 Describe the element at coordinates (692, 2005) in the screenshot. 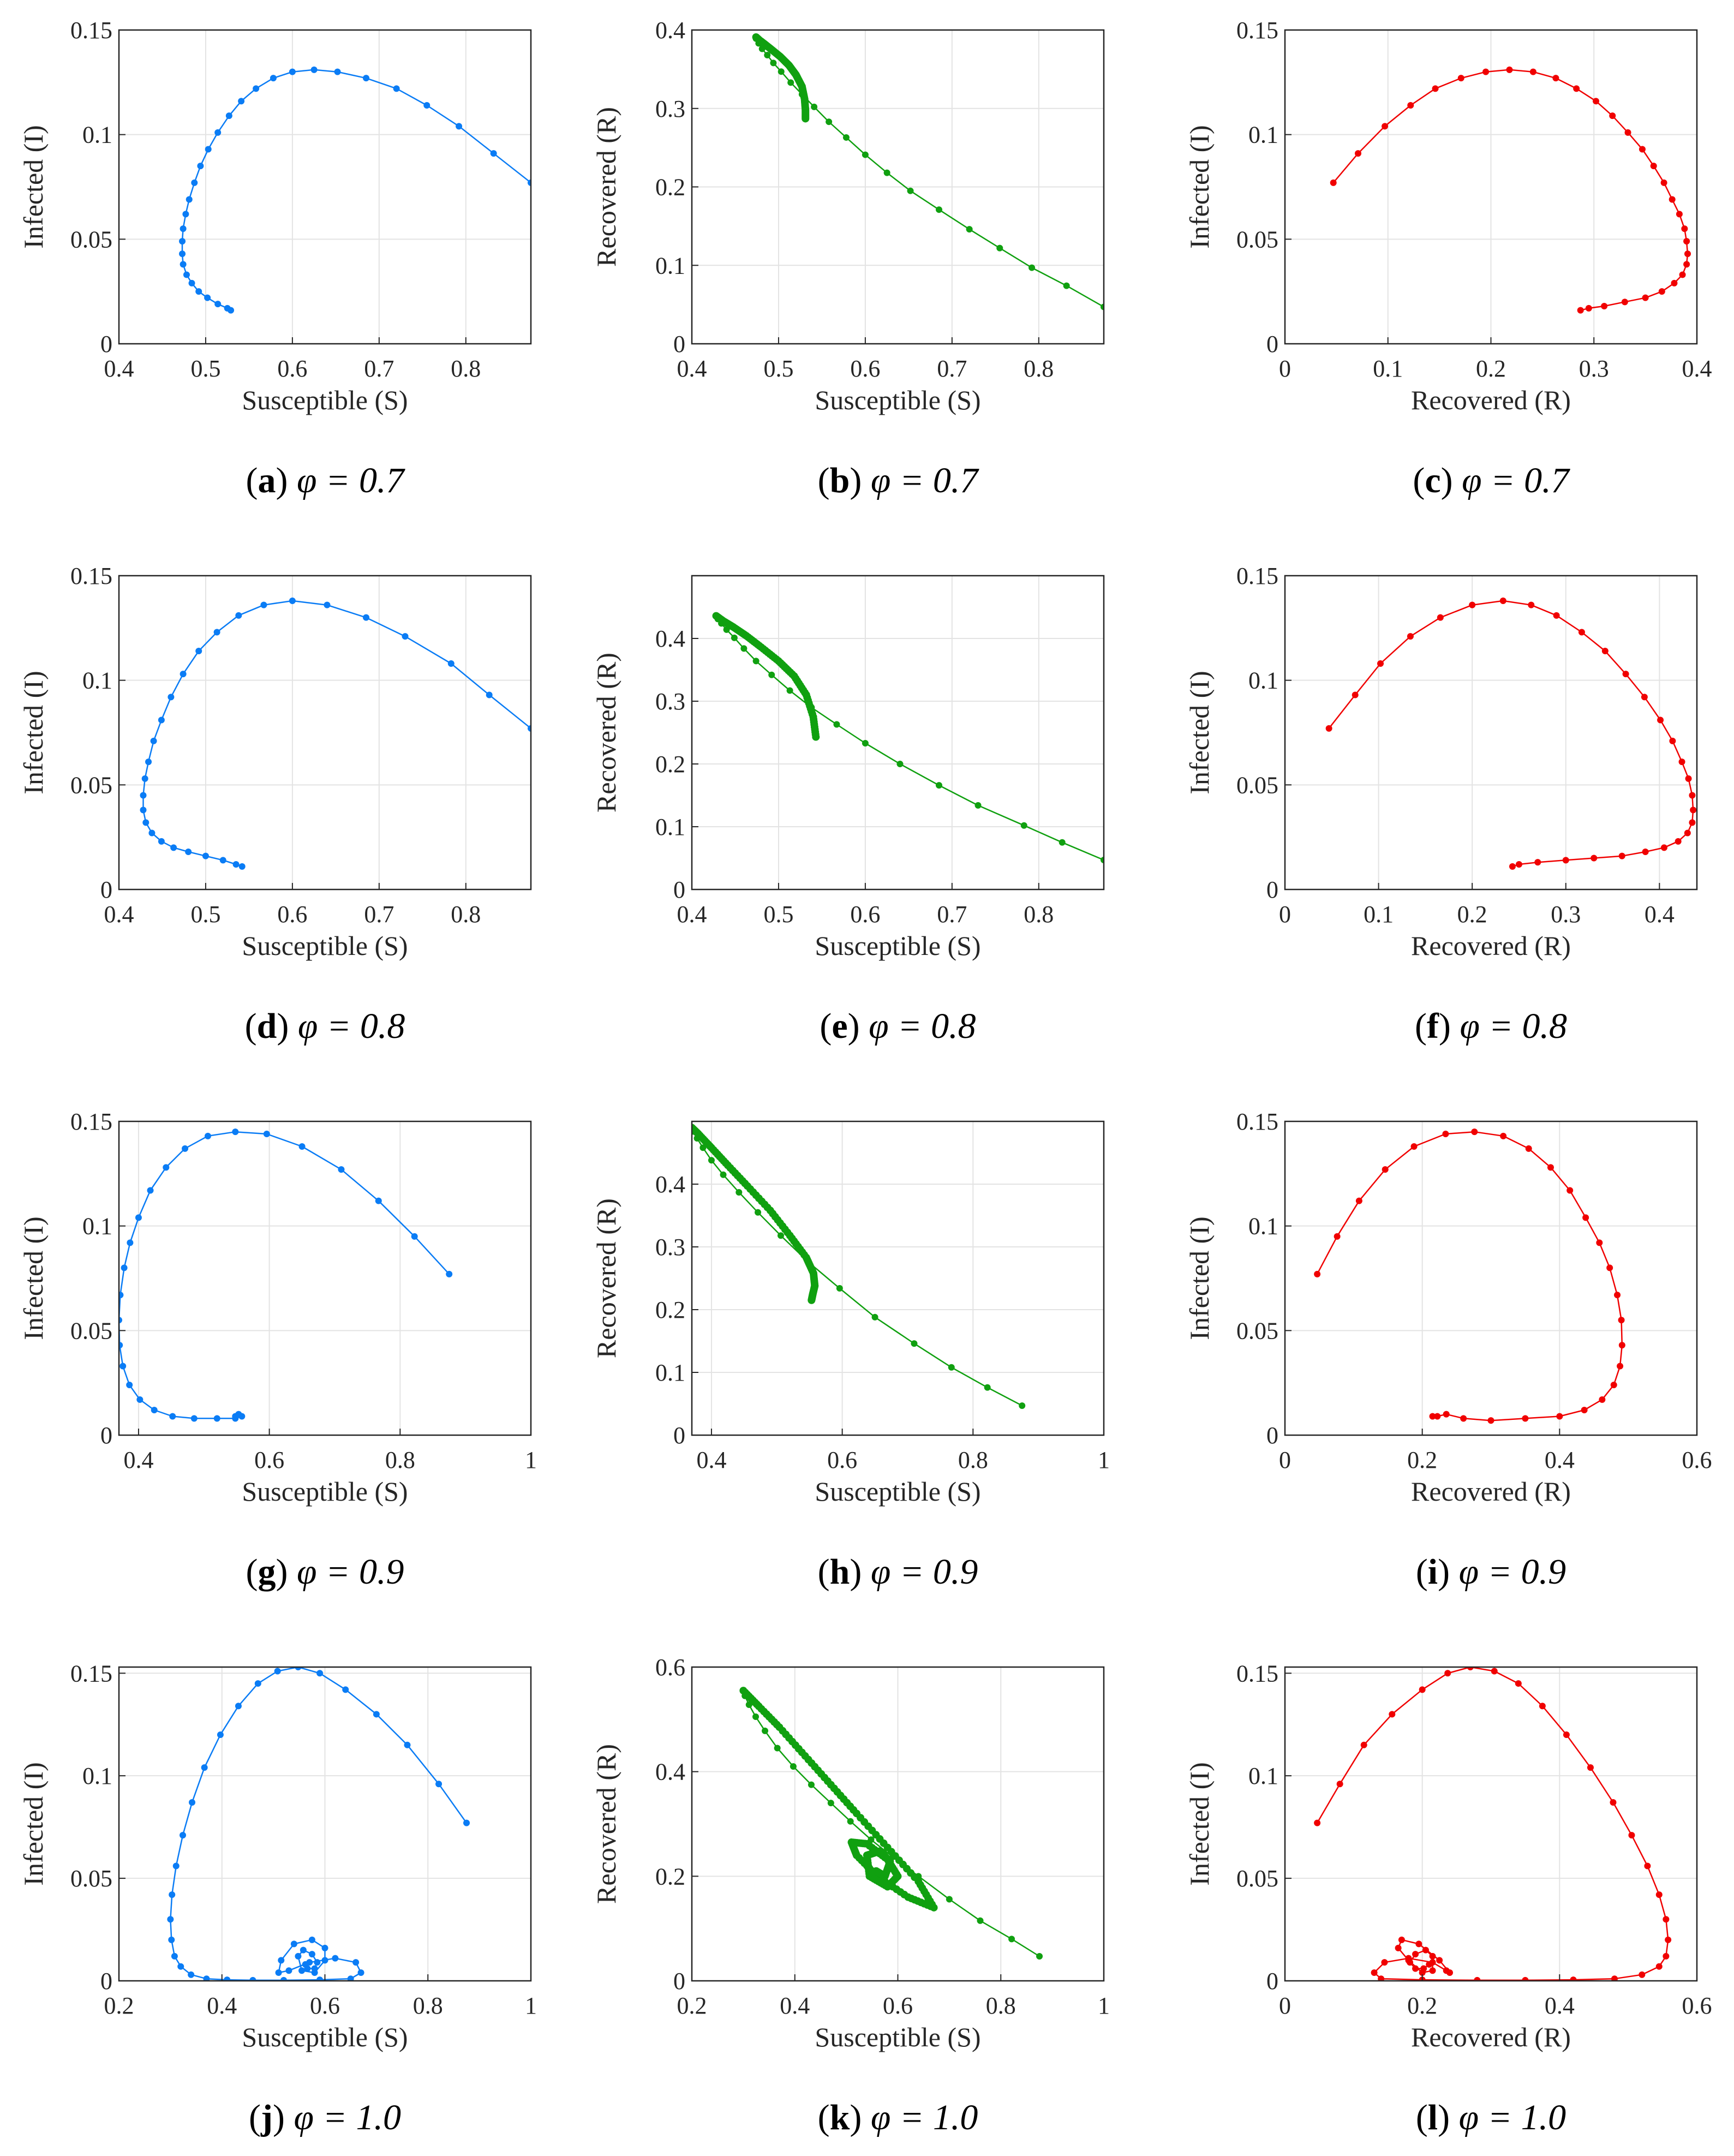

I see `x-tick-label: 0.2` at that location.